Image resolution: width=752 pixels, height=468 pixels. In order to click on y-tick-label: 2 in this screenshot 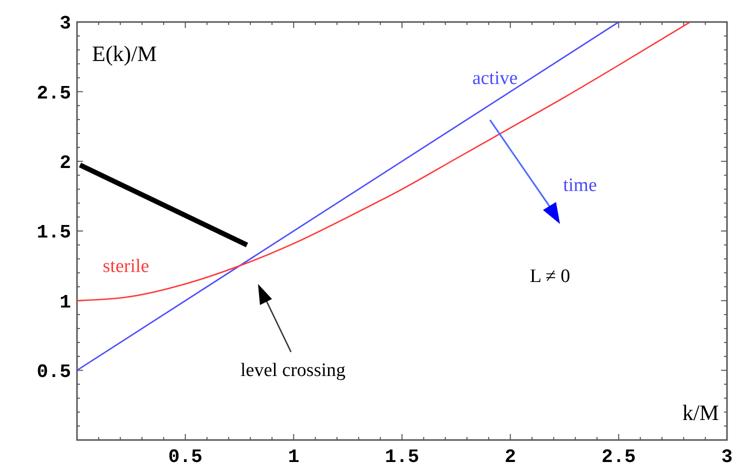, I will do `click(65, 163)`.